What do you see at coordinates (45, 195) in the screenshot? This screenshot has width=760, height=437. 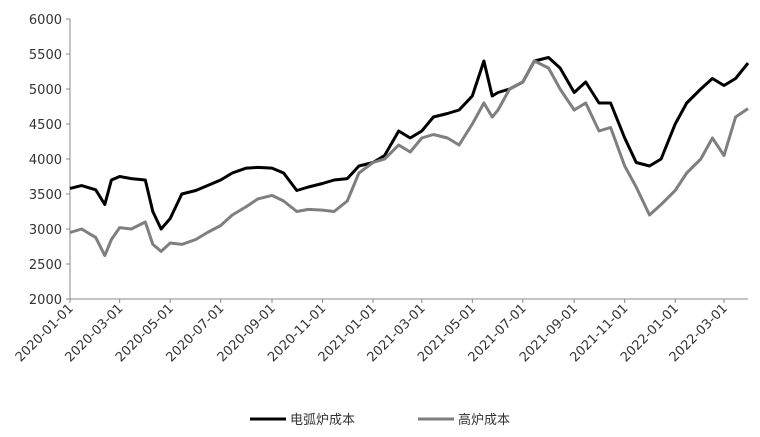 I see `y-tick-label: 3500` at bounding box center [45, 195].